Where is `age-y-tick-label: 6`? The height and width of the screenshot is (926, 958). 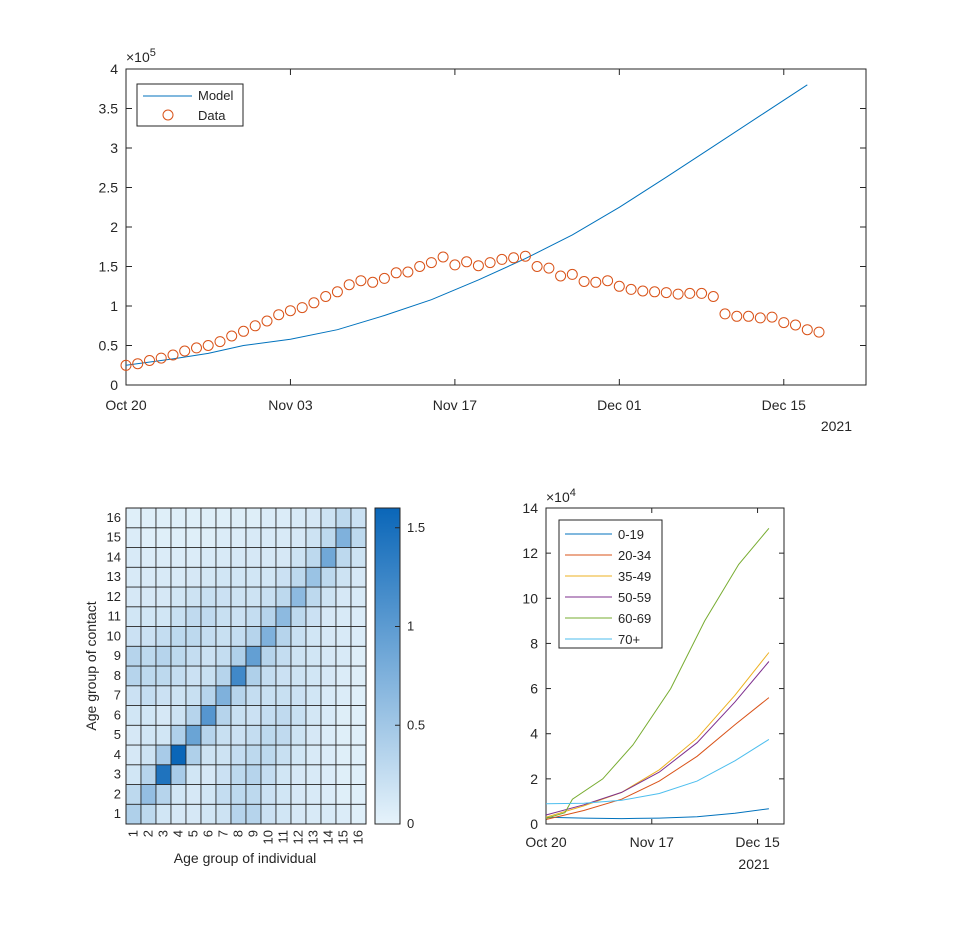
age-y-tick-label: 6 is located at coordinates (534, 689).